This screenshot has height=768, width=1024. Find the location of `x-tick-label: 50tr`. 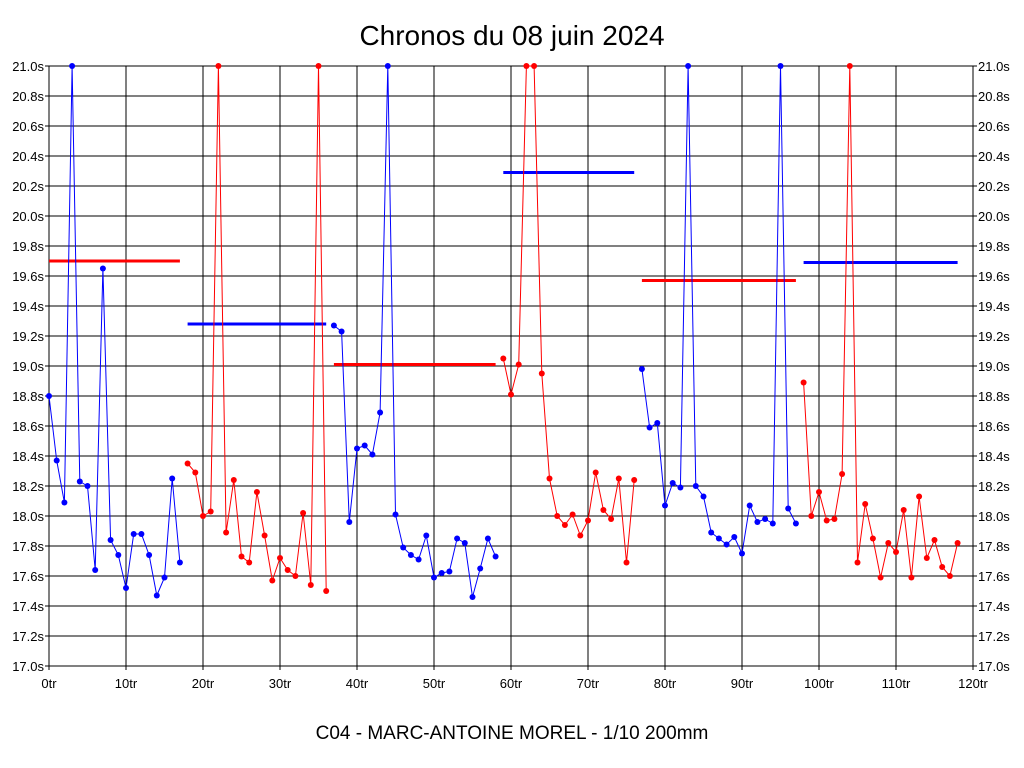

x-tick-label: 50tr is located at coordinates (434, 683).